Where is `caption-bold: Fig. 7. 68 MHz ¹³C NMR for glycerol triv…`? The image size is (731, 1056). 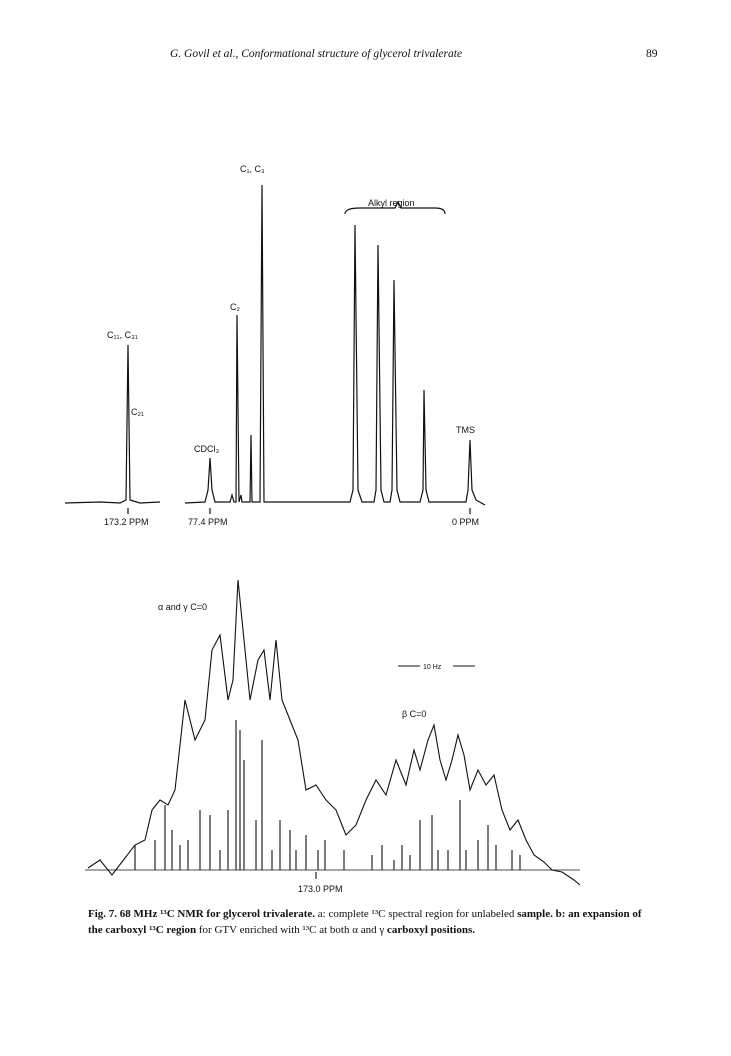 caption-bold: Fig. 7. 68 MHz ¹³C NMR for glycerol triv… is located at coordinates (202, 914).